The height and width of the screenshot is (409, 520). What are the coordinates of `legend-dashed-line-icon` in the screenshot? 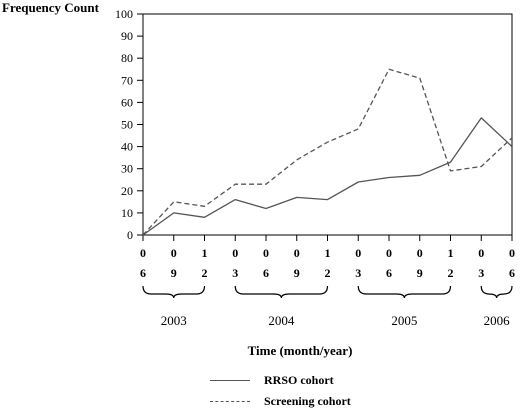 It's located at (230, 401).